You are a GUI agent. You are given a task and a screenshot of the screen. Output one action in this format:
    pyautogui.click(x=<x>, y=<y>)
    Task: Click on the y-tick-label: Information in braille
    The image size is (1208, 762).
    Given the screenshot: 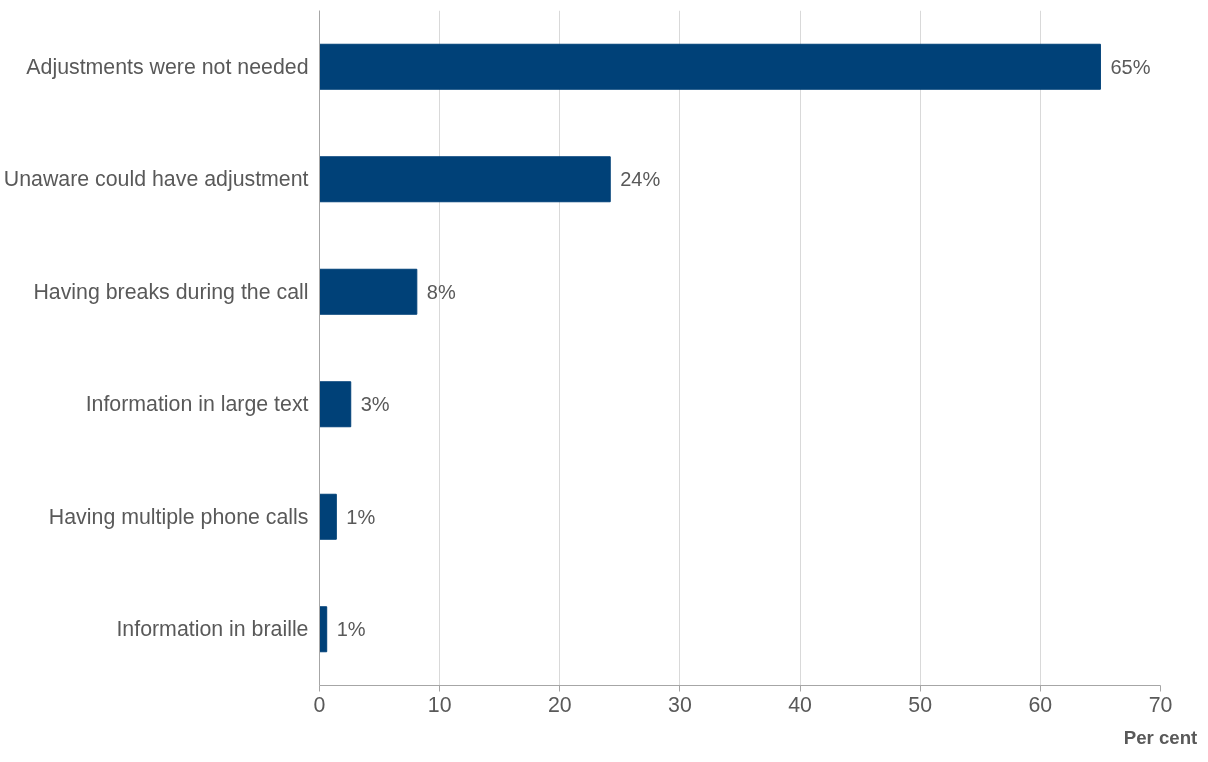 What is the action you would take?
    pyautogui.click(x=212, y=629)
    